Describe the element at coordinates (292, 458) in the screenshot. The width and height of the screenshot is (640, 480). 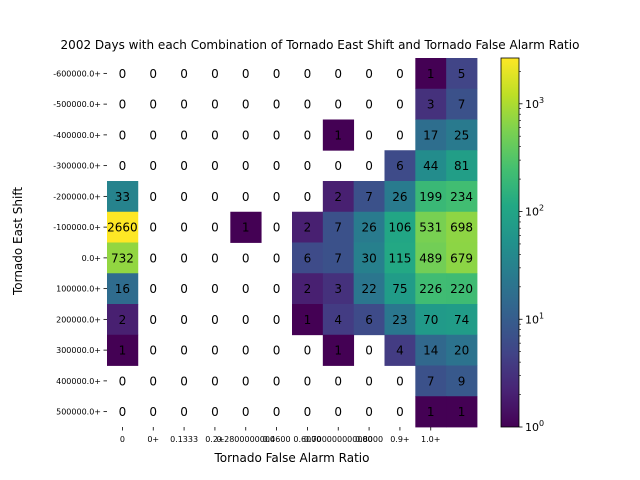
I see `x-axis-label: Tornado False Alarm Ratio` at that location.